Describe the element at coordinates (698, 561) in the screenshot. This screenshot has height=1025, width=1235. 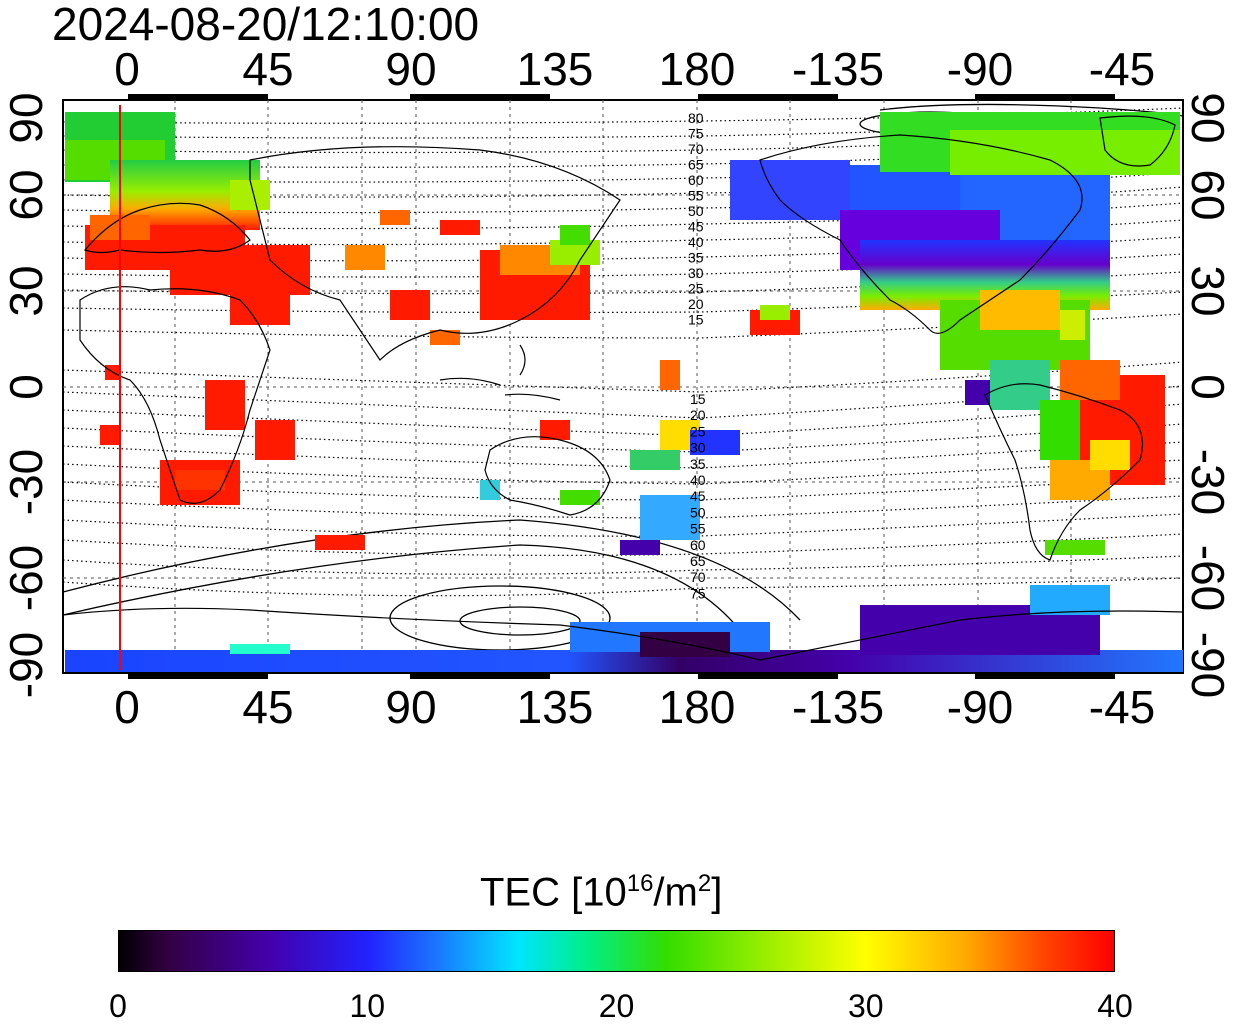
I see `contour-label-south-10: 65` at that location.